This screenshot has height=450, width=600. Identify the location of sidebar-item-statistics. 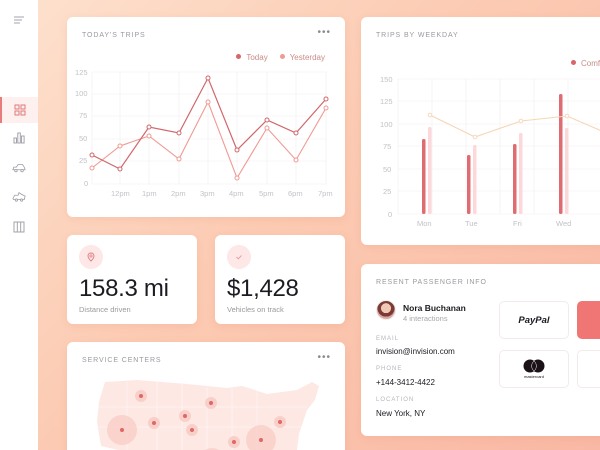
(19, 138).